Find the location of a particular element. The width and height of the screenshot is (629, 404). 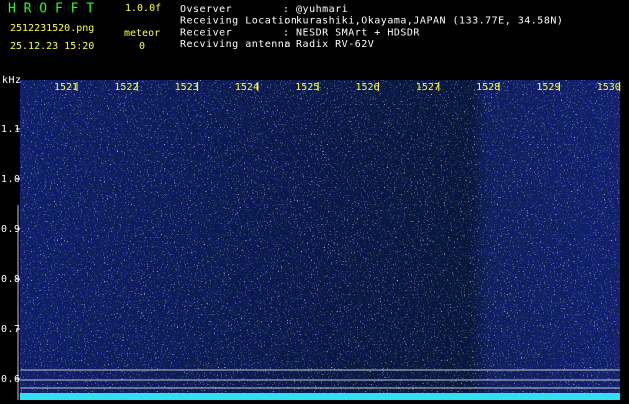

app-name: H R O F F T is located at coordinates (51, 9).